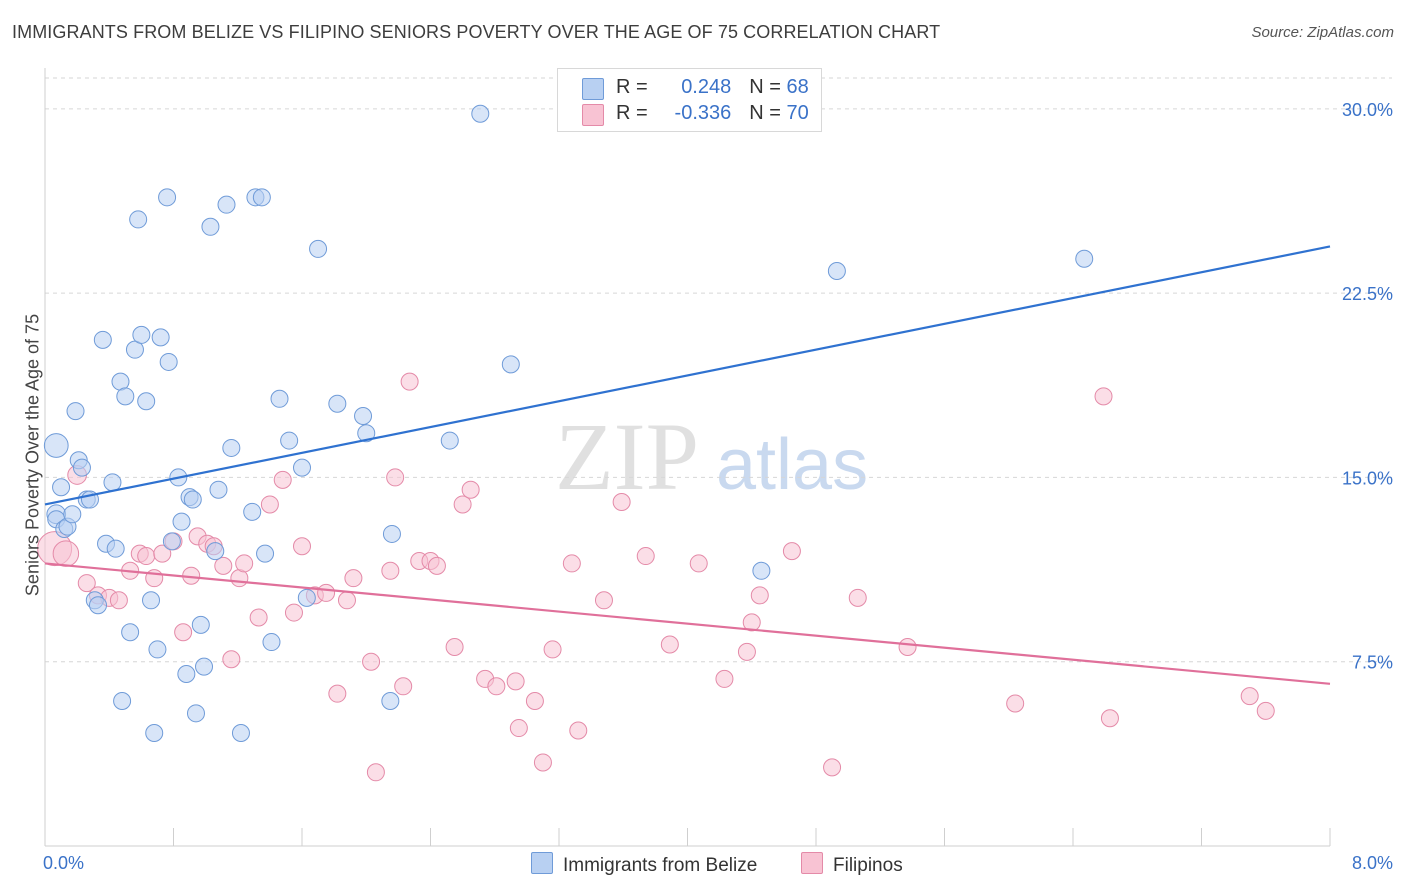 This screenshot has height=892, width=1406. Describe the element at coordinates (711, 456) in the screenshot. I see `watermark: ZIP atlas` at that location.